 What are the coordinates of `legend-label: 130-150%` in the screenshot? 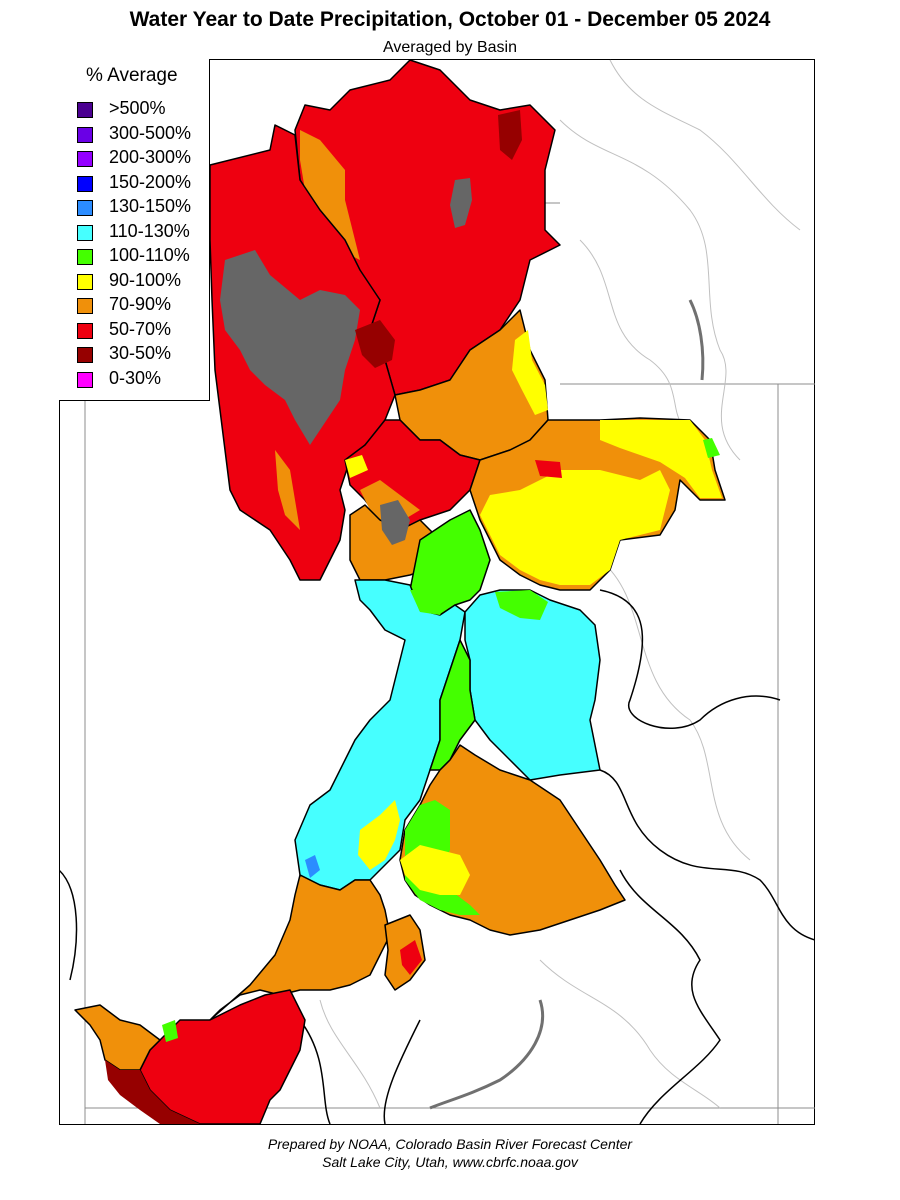 It's located at (150, 206).